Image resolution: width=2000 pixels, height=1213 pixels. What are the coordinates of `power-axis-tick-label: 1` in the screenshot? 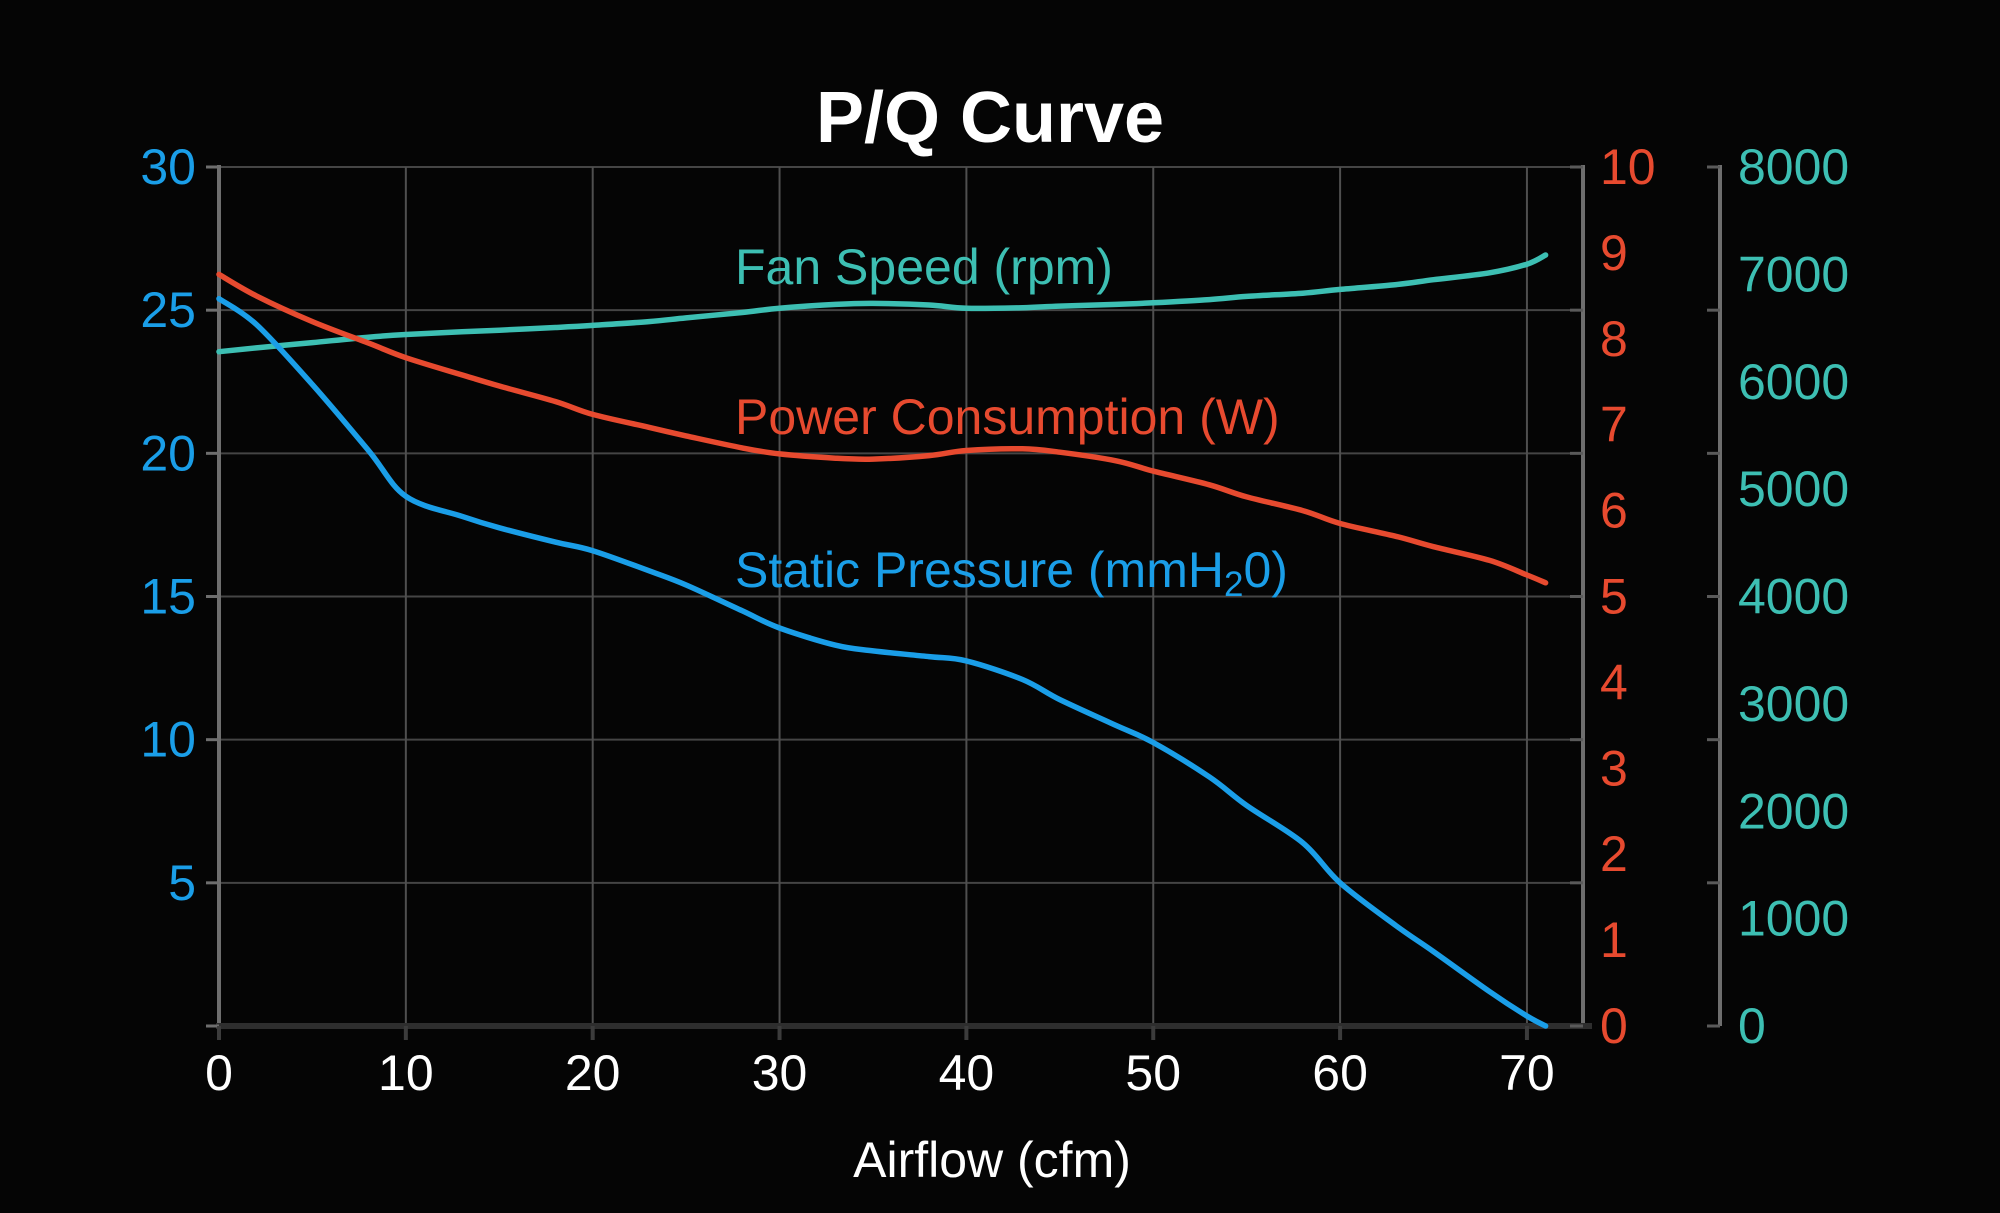 It's located at (1614, 940).